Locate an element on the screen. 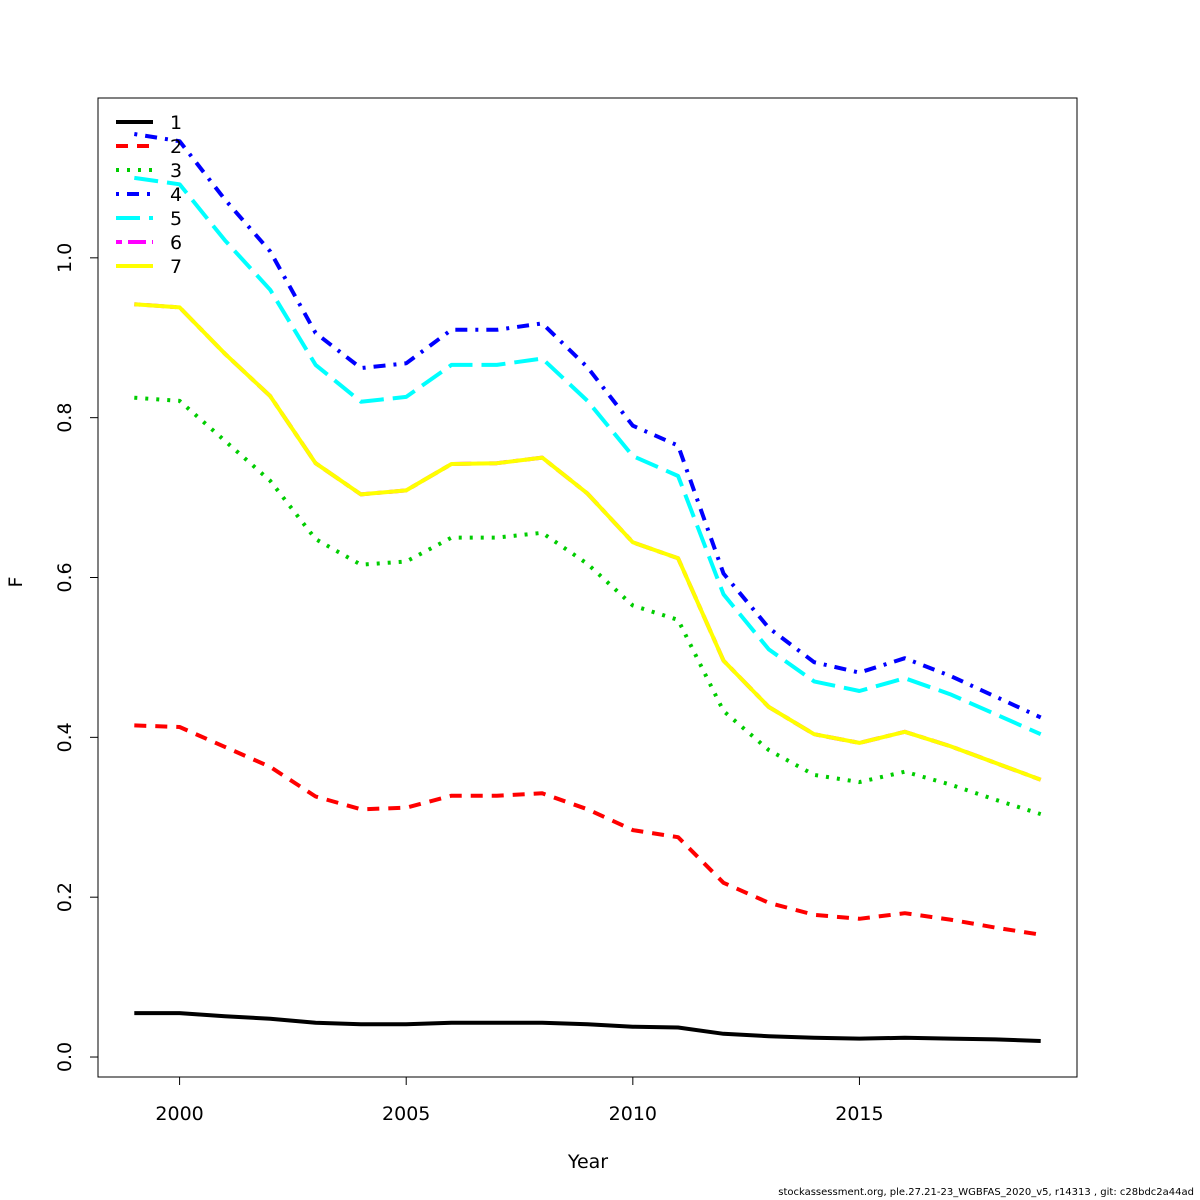 This screenshot has width=1200, height=1200. x-tick-label: 2015 is located at coordinates (859, 1114).